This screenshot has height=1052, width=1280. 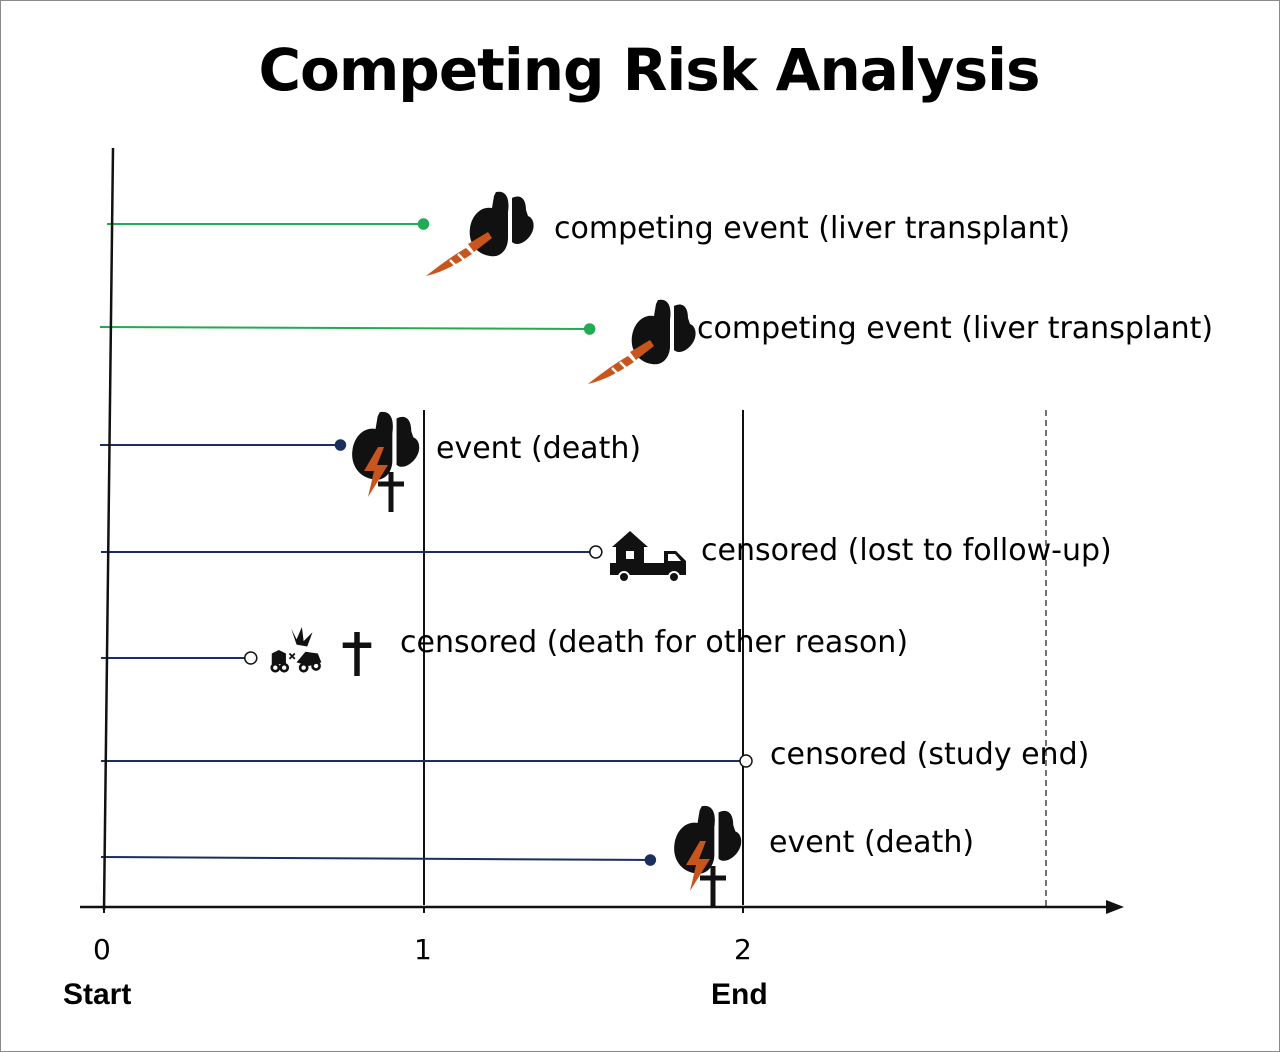 I want to click on subject-label: censored (death for other reason), so click(x=654, y=642).